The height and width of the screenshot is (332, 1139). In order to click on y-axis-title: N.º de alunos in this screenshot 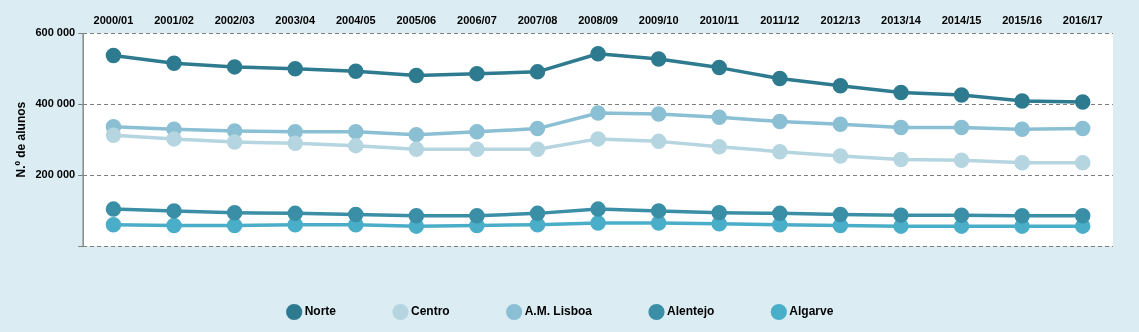, I will do `click(20, 139)`.